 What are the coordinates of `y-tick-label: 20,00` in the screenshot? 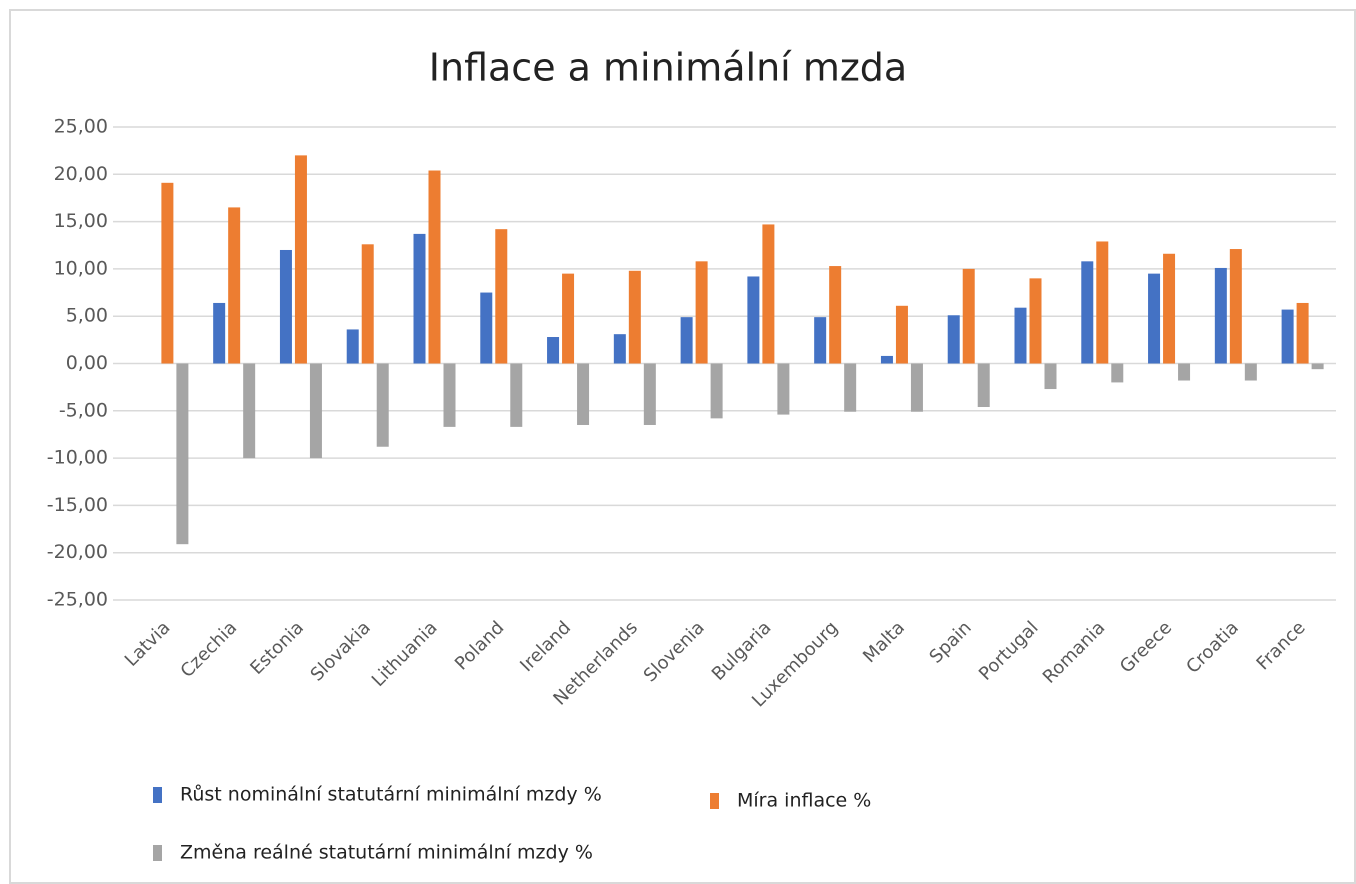 It's located at (81, 174).